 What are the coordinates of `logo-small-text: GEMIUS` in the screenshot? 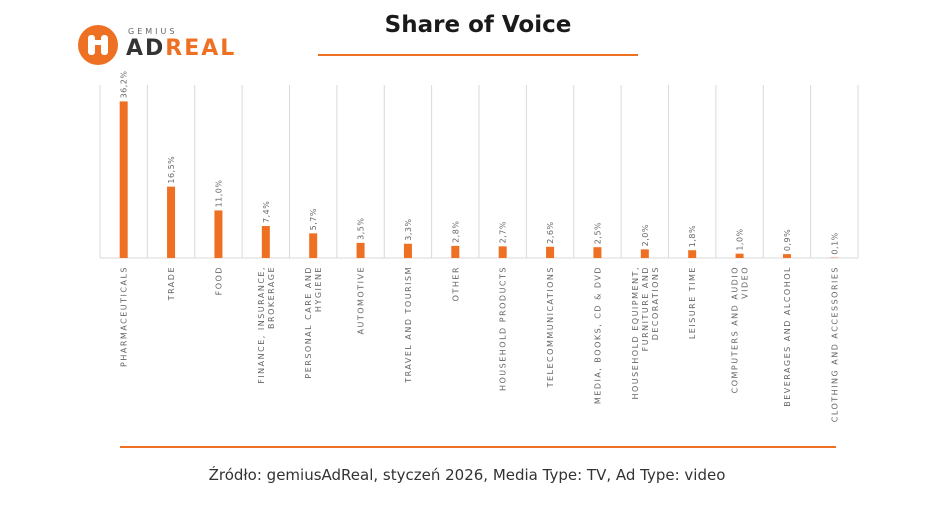 It's located at (153, 31).